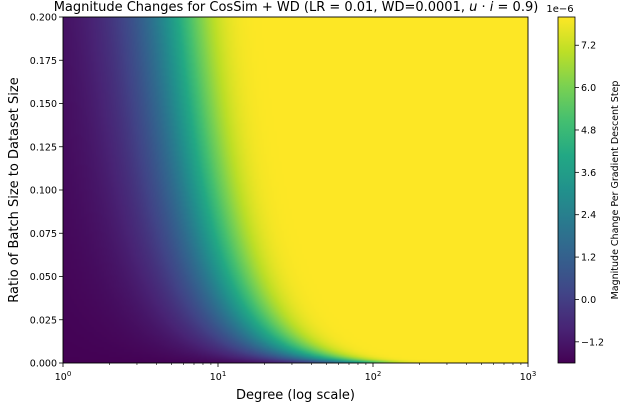 This screenshot has width=621, height=410. Describe the element at coordinates (43, 61) in the screenshot. I see `y-tick-label: 0.175` at that location.